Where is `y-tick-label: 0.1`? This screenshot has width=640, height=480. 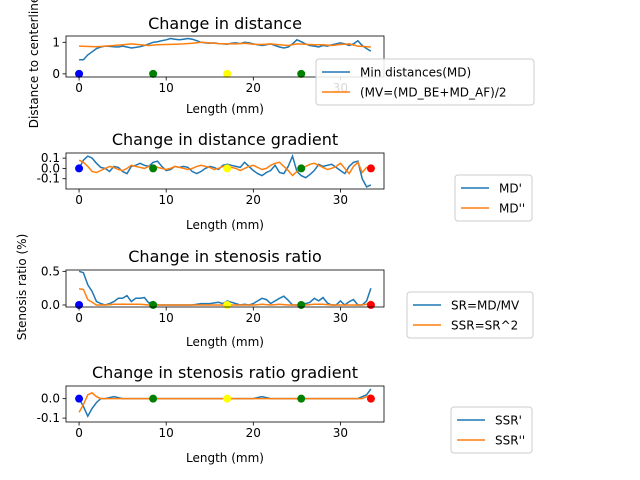 y-tick-label: 0.1 is located at coordinates (50, 158).